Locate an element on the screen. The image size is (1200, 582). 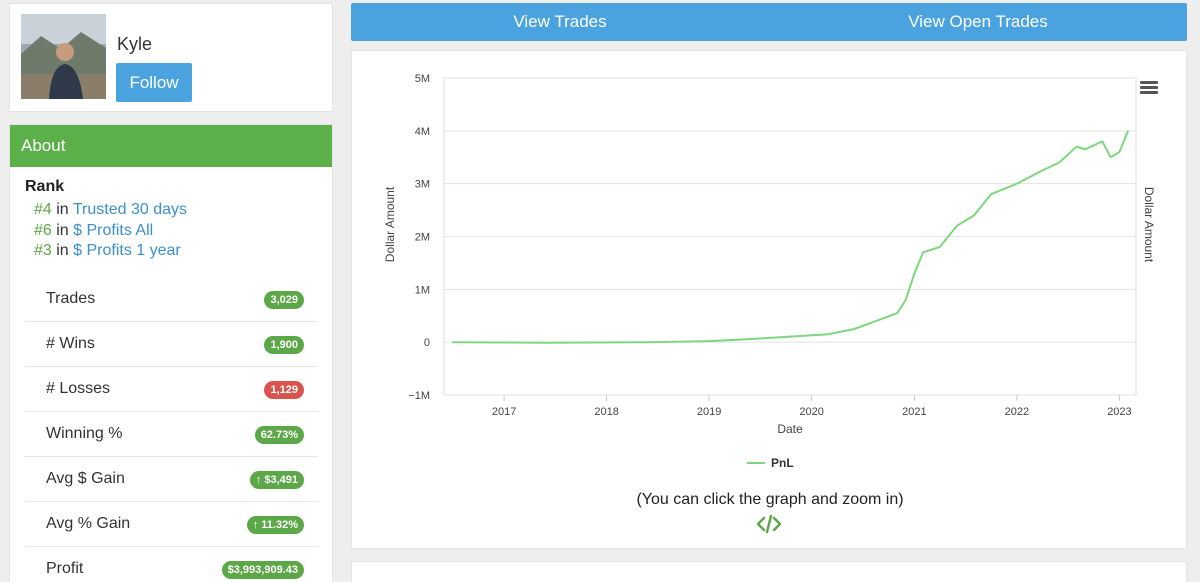
chart-hint: (You can click the graph and zoom in) is located at coordinates (770, 499).